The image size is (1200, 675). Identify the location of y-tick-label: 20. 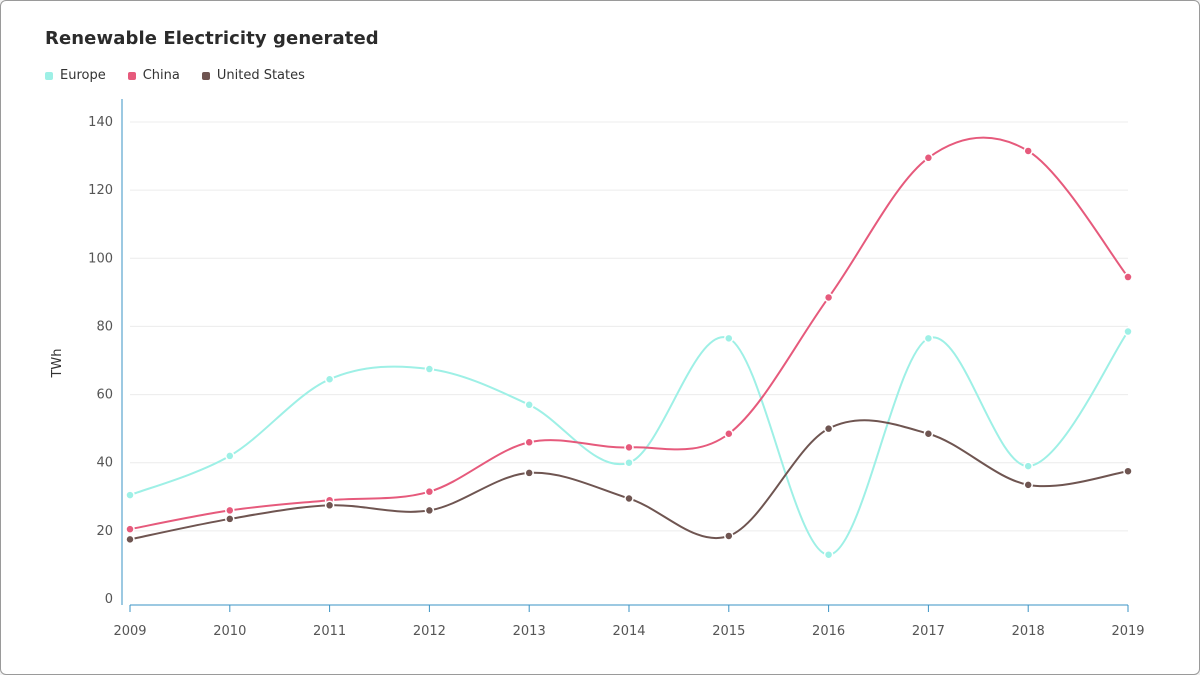
(104, 531).